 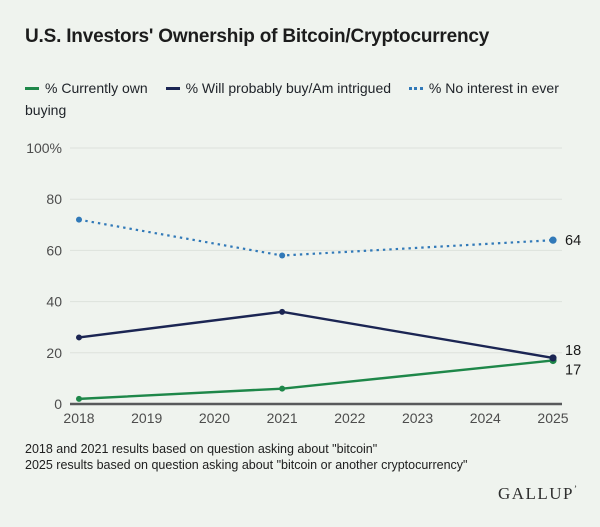 I want to click on x-tick-label-2020: 2020, so click(x=214, y=418).